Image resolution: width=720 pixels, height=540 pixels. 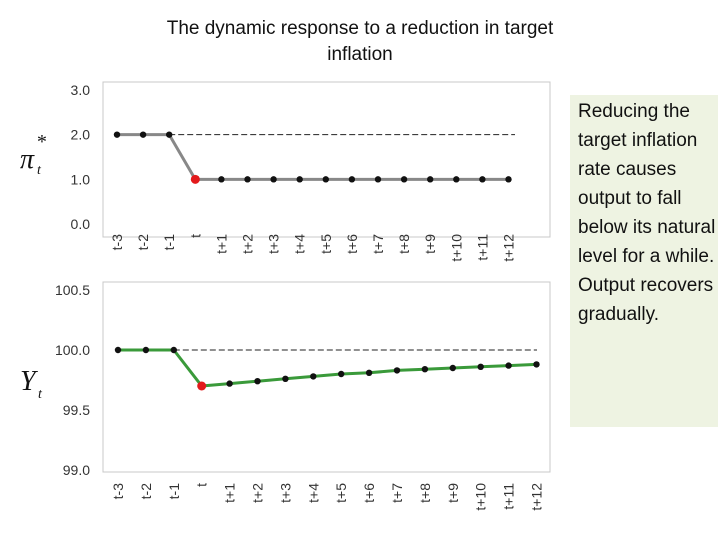 What do you see at coordinates (76, 470) in the screenshot?
I see `y-tick-label: 99.0` at bounding box center [76, 470].